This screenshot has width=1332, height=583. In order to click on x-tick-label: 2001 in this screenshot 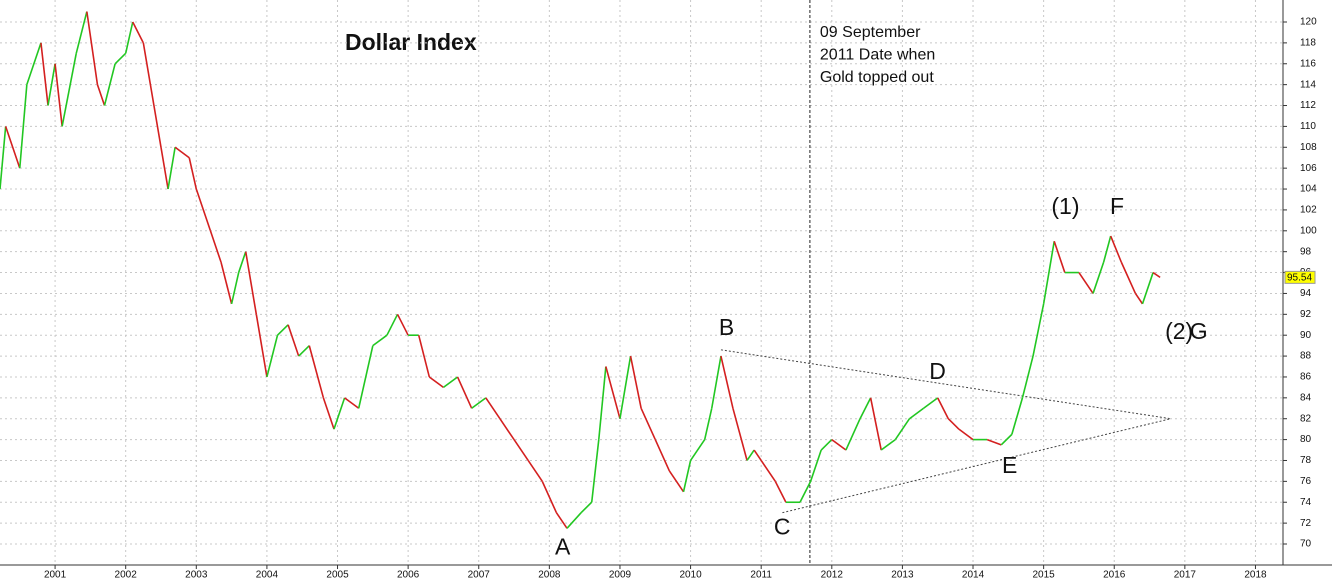, I will do `click(55, 575)`.